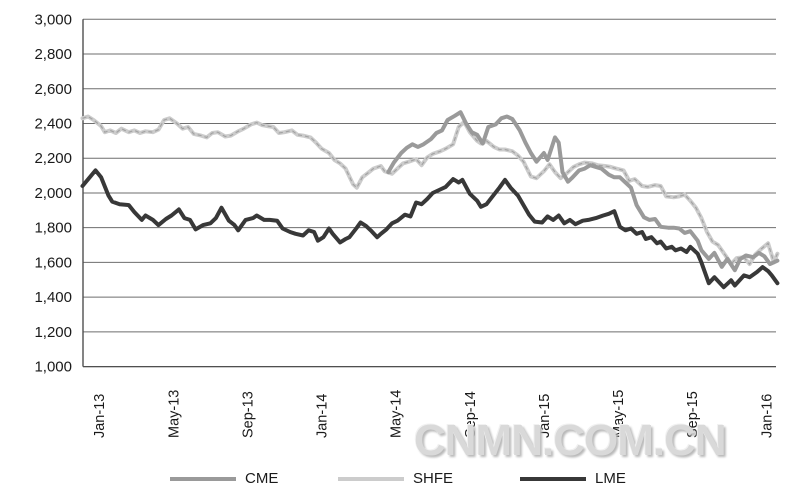 The height and width of the screenshot is (502, 797). Describe the element at coordinates (693, 414) in the screenshot. I see `x-axis-label: Sep-15` at that location.